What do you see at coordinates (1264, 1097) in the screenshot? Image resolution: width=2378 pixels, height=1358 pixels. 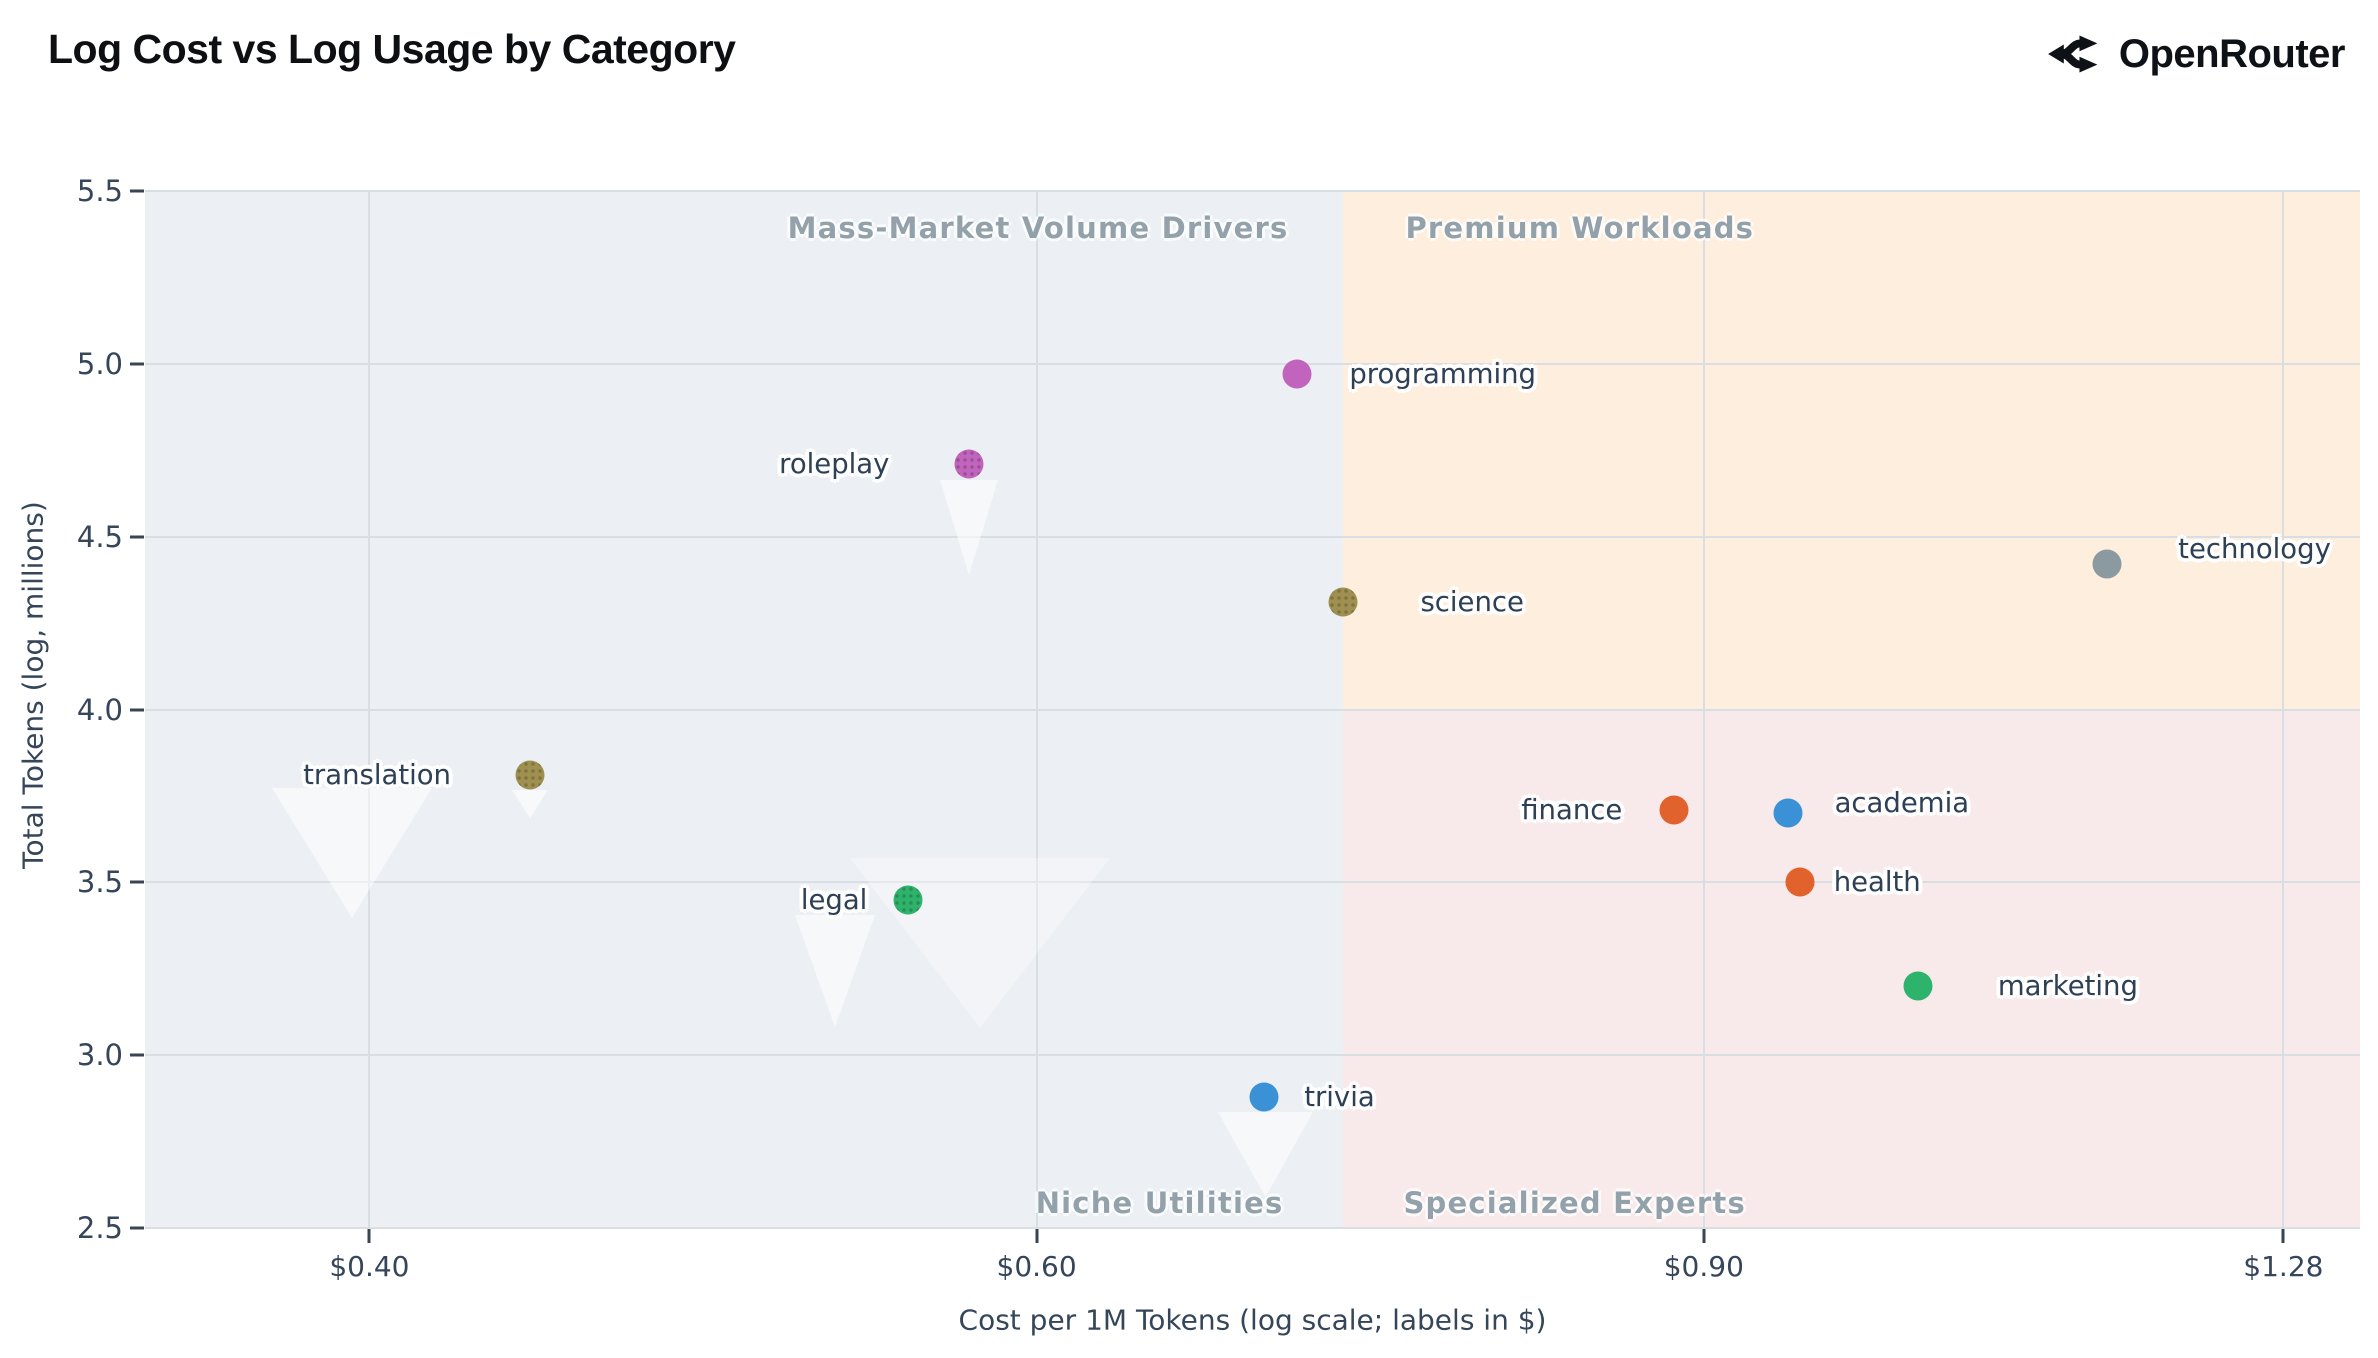 I see `data-point-trivia` at bounding box center [1264, 1097].